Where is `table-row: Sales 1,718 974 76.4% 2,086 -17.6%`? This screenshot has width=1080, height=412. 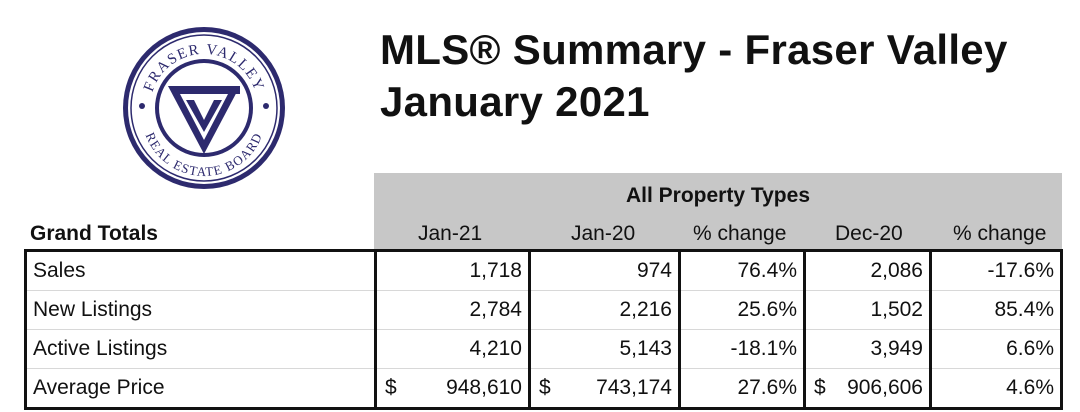
table-row: Sales 1,718 974 76.4% 2,086 -17.6% is located at coordinates (544, 270).